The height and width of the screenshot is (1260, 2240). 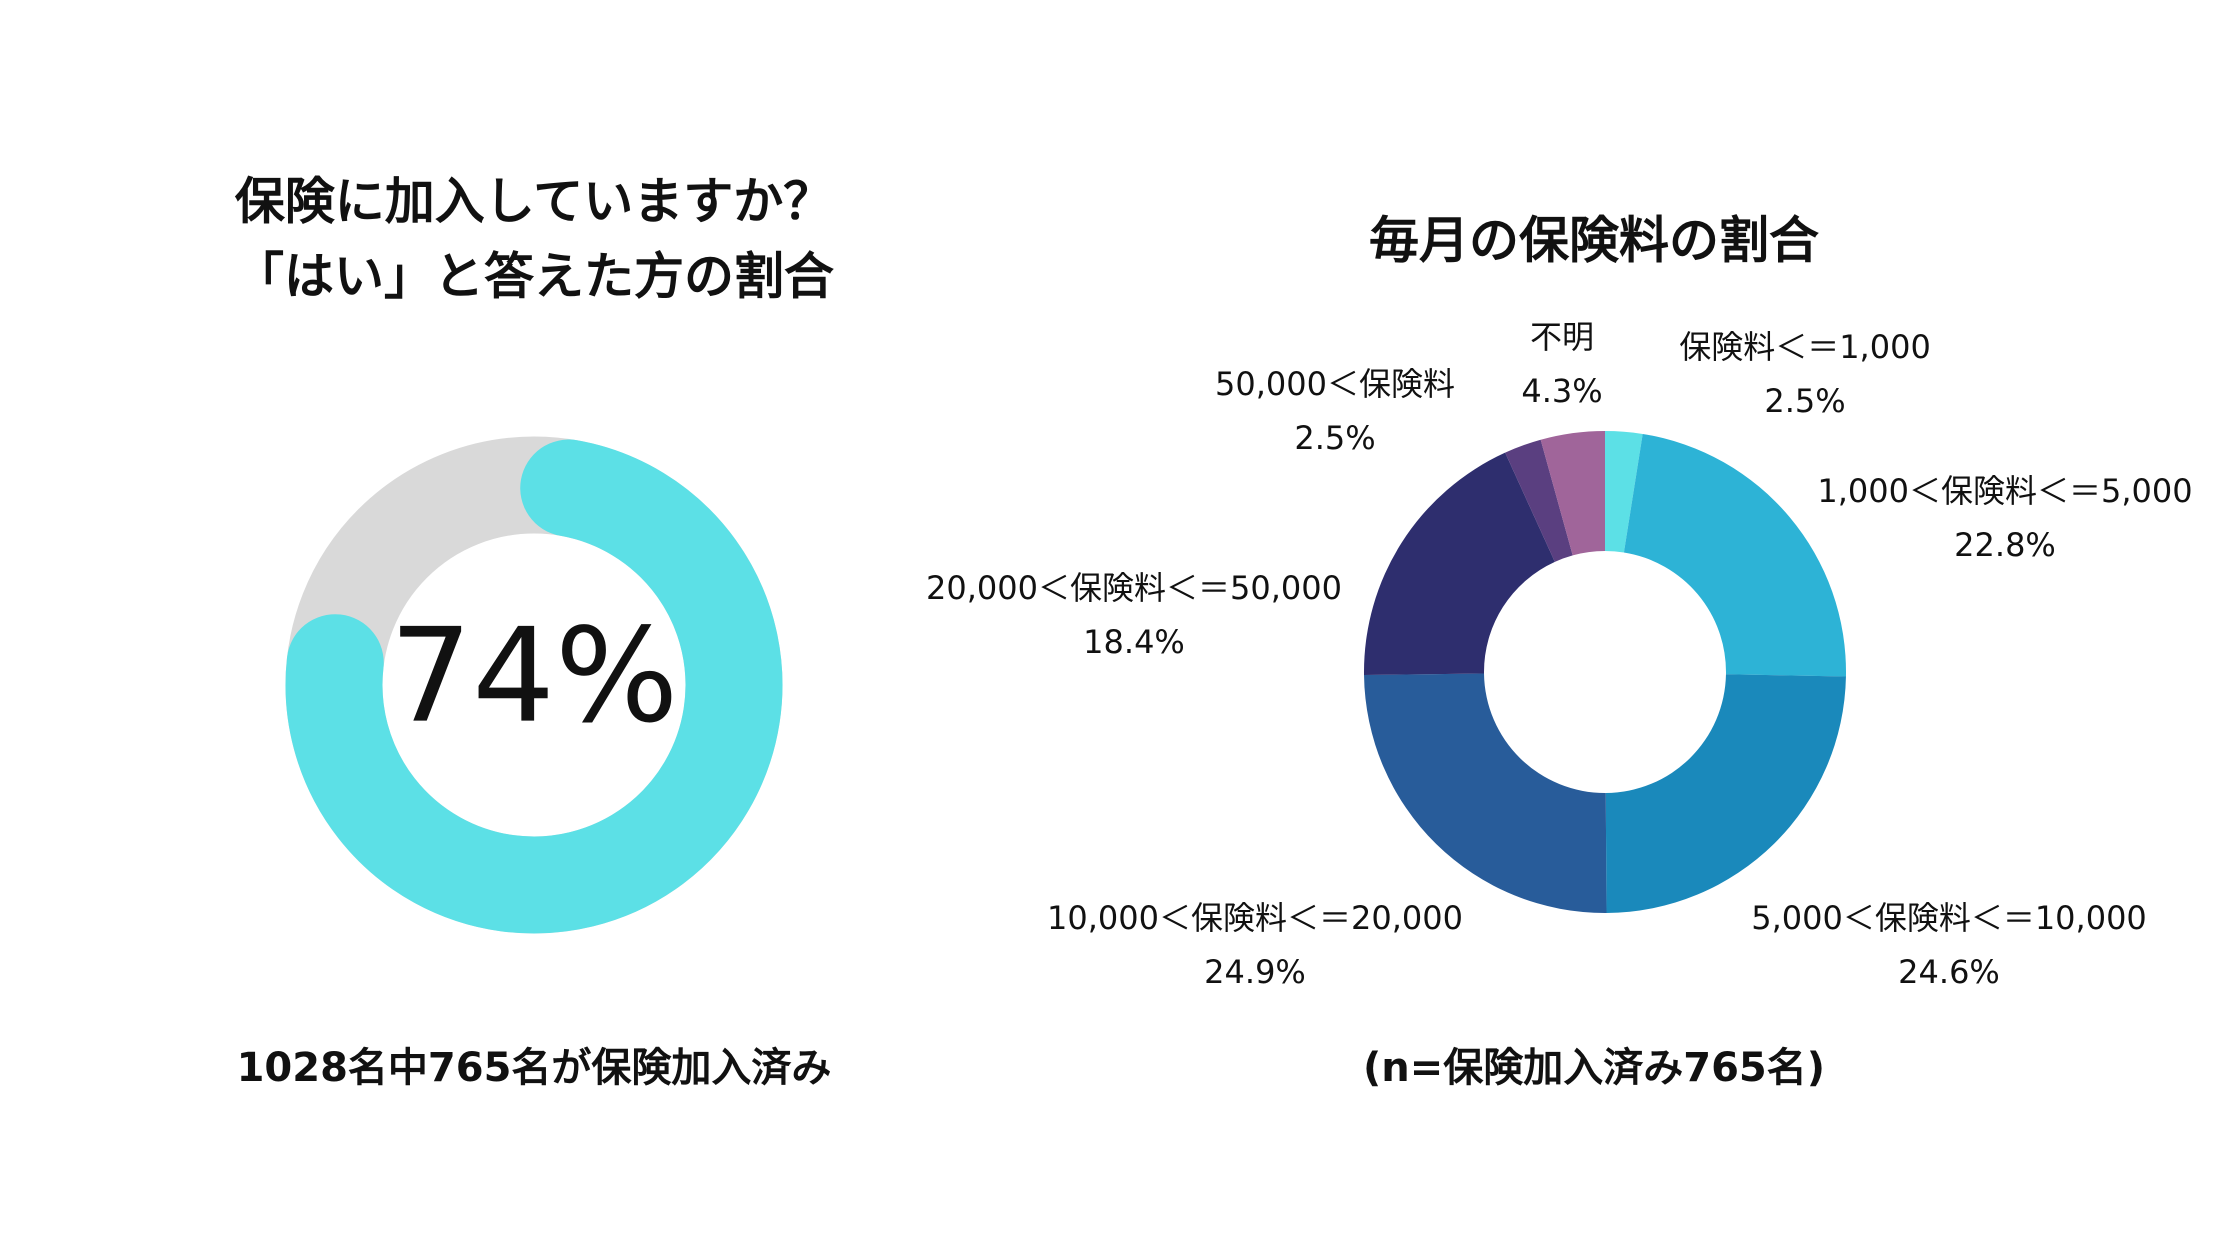 What do you see at coordinates (534, 202) in the screenshot?
I see `chart-title: 保険に加入していますか？` at bounding box center [534, 202].